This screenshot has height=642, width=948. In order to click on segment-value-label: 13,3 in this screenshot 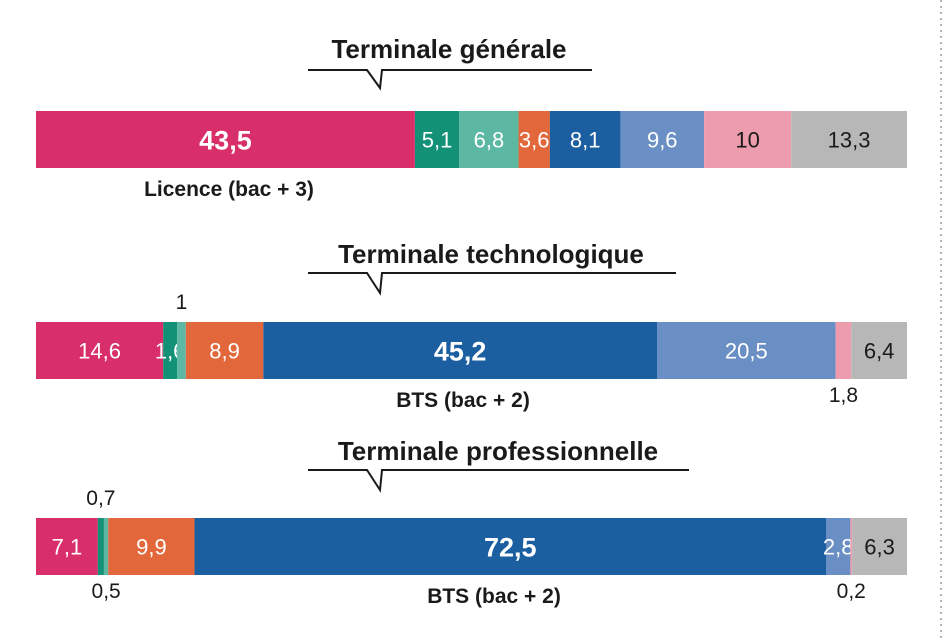, I will do `click(849, 140)`.